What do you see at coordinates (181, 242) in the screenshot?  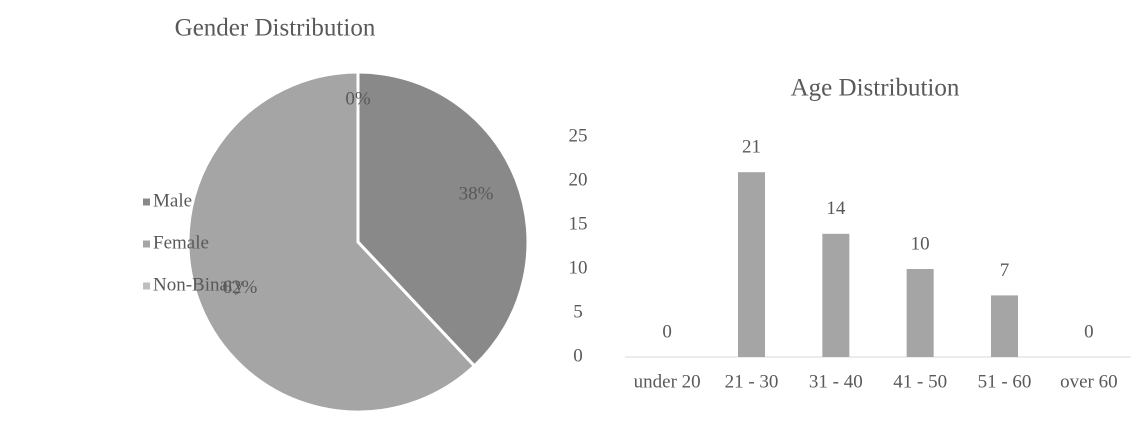 I see `legend-label: Female` at bounding box center [181, 242].